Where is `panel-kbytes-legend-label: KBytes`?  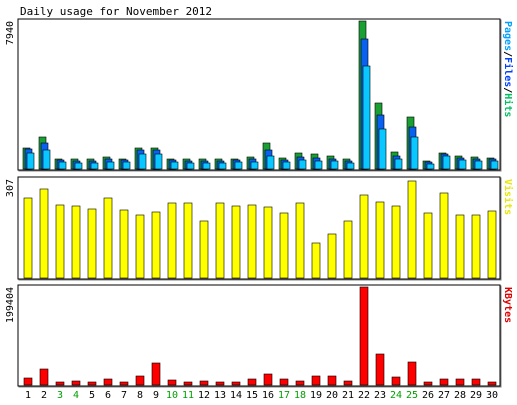 panel-kbytes-legend-label: KBytes is located at coordinates (507, 305).